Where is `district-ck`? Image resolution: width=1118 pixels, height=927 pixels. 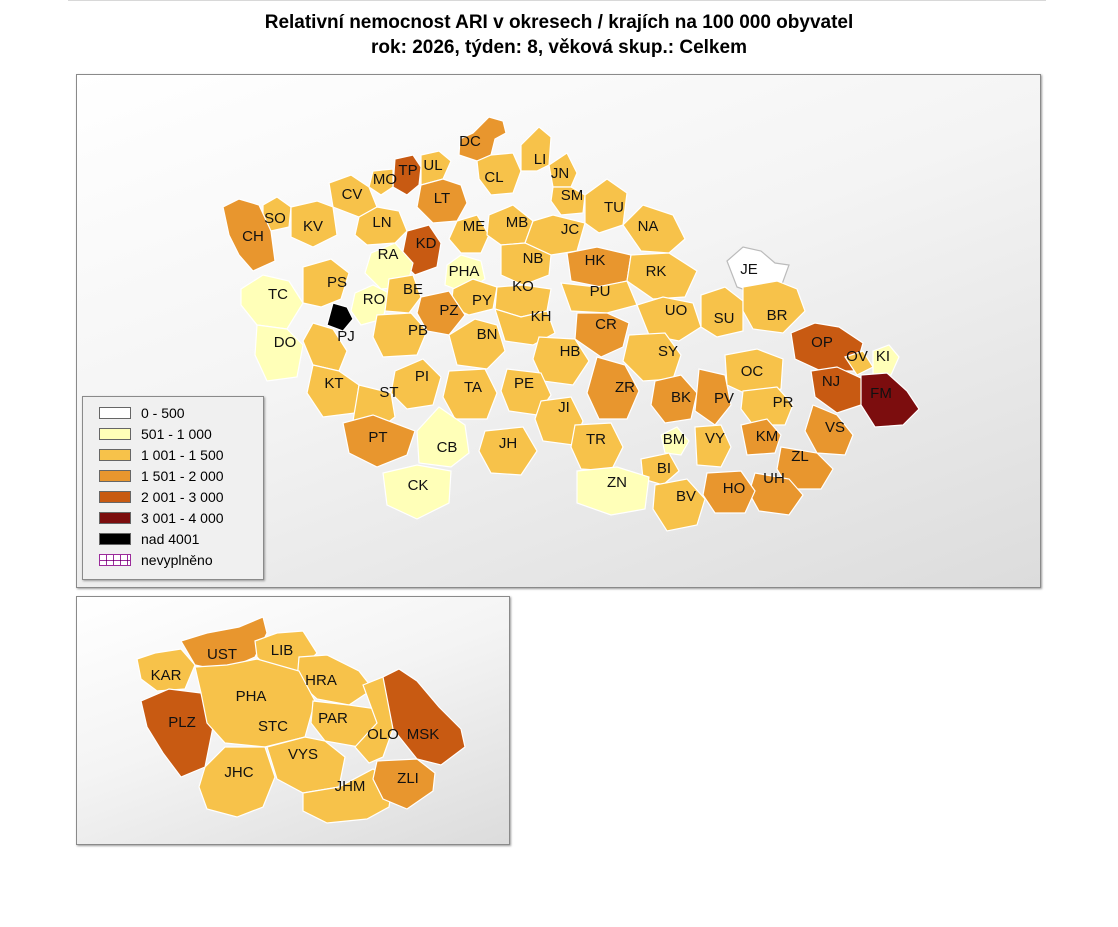
district-ck is located at coordinates (417, 492).